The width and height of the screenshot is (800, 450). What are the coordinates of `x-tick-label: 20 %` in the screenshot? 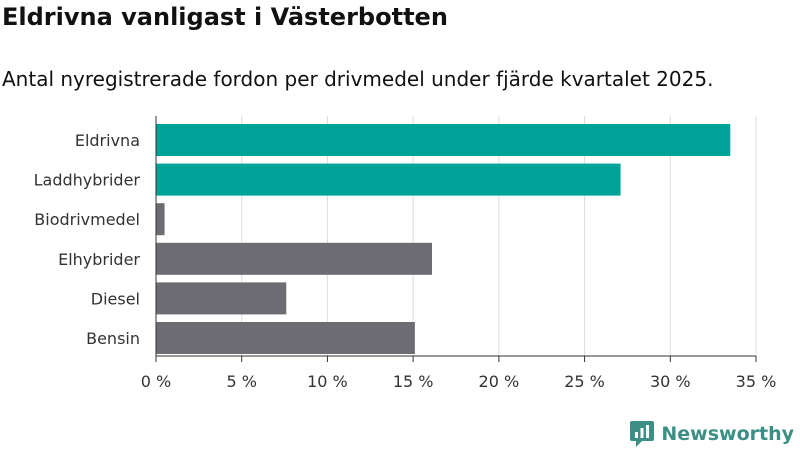 It's located at (499, 381).